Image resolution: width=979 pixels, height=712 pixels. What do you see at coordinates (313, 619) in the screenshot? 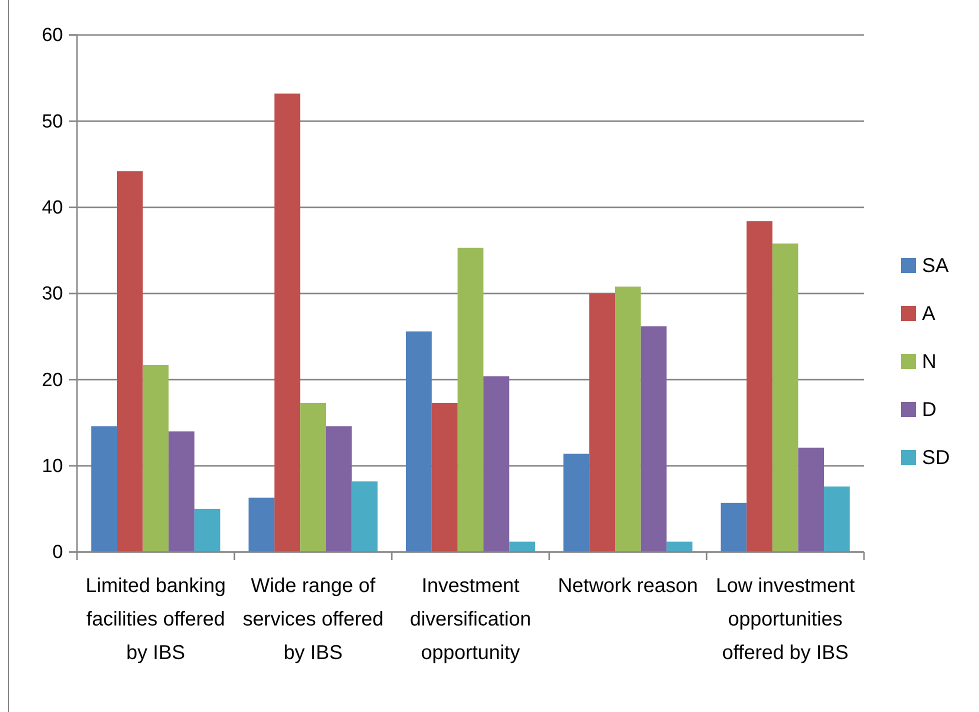
I see `x-tick-label: Wide range of services offered by IBS` at bounding box center [313, 619].